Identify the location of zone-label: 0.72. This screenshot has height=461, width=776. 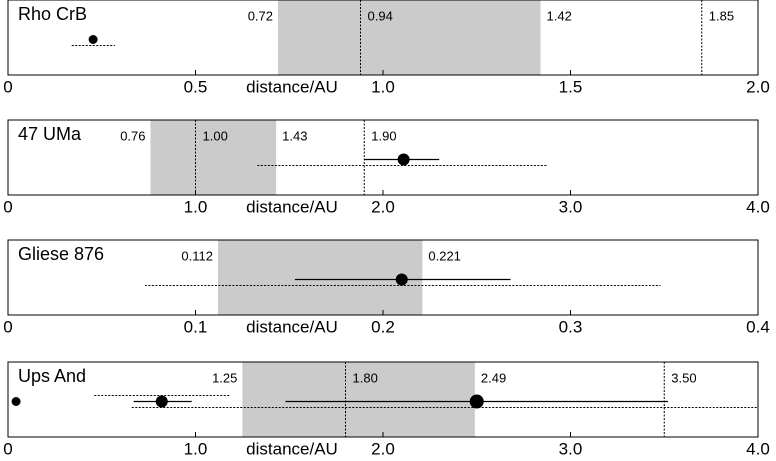
(260, 15).